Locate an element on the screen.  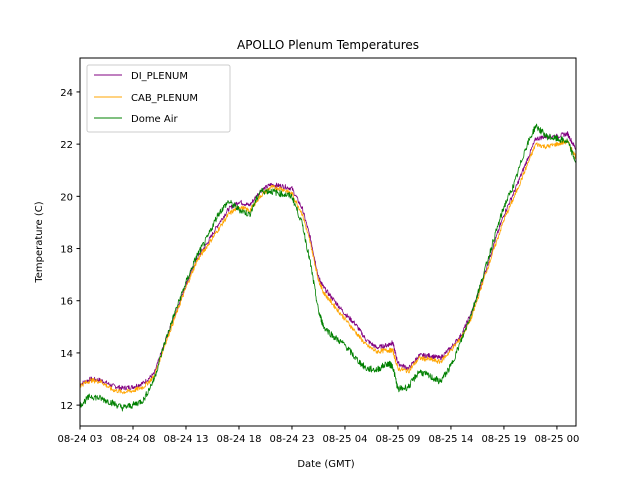
y-tick-label: 20 is located at coordinates (66, 197).